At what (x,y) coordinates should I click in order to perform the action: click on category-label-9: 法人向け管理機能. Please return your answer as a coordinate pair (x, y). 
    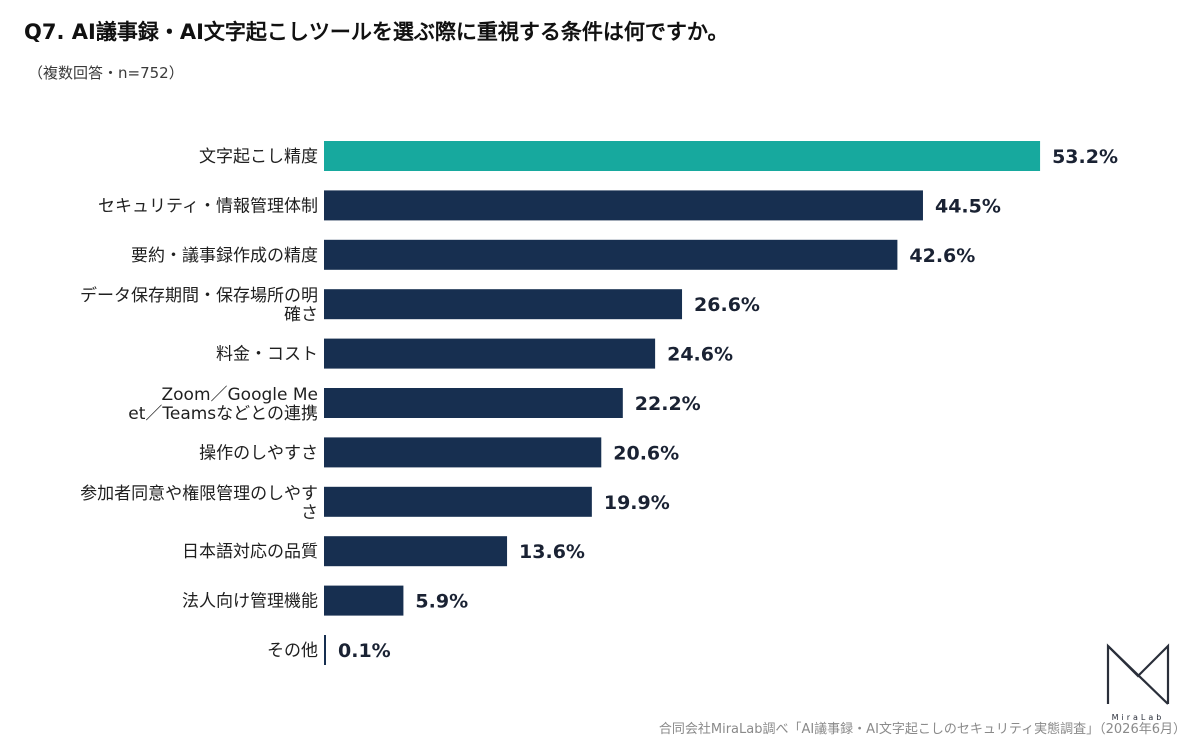
    Looking at the image, I should click on (250, 602).